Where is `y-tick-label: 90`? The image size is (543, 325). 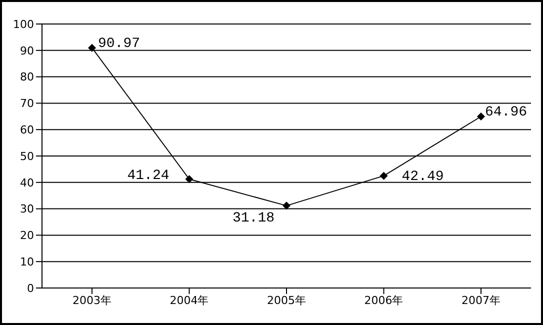
y-tick-label: 90 is located at coordinates (27, 51).